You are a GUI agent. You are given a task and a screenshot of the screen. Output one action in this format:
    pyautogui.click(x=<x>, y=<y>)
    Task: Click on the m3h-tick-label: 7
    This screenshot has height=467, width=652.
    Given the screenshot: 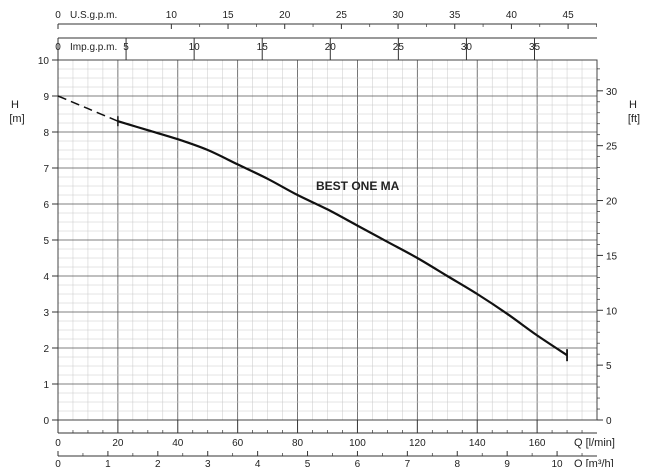 What is the action you would take?
    pyautogui.click(x=408, y=463)
    